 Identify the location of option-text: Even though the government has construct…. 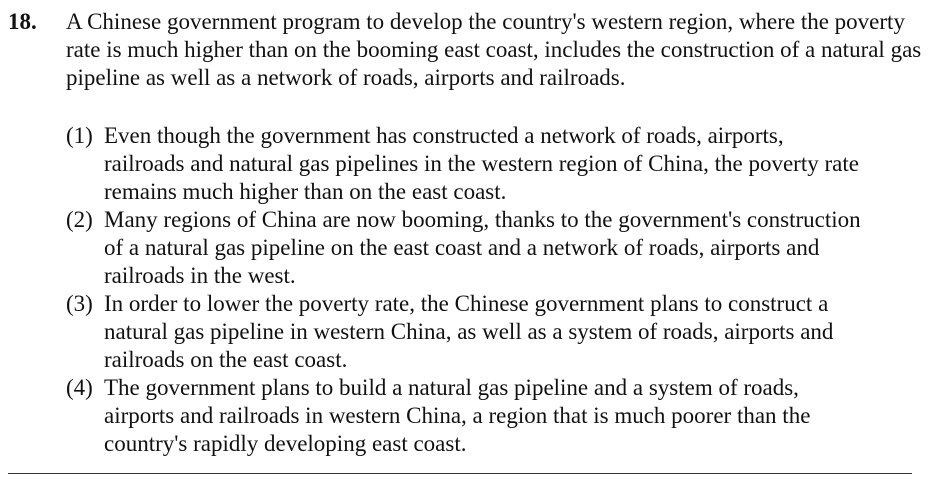
(481, 163).